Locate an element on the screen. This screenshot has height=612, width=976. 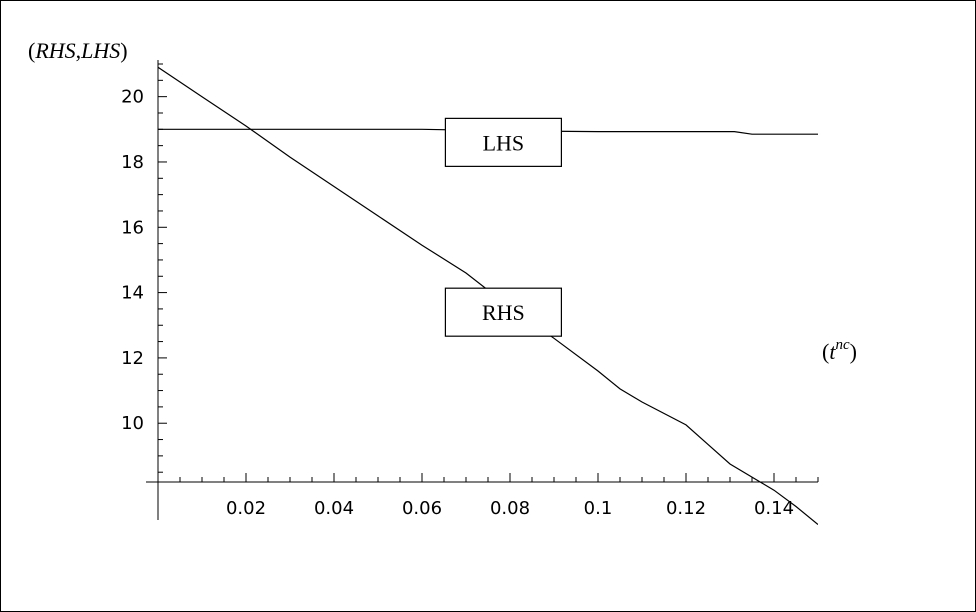
annotations: LHS RHS is located at coordinates (503, 227).